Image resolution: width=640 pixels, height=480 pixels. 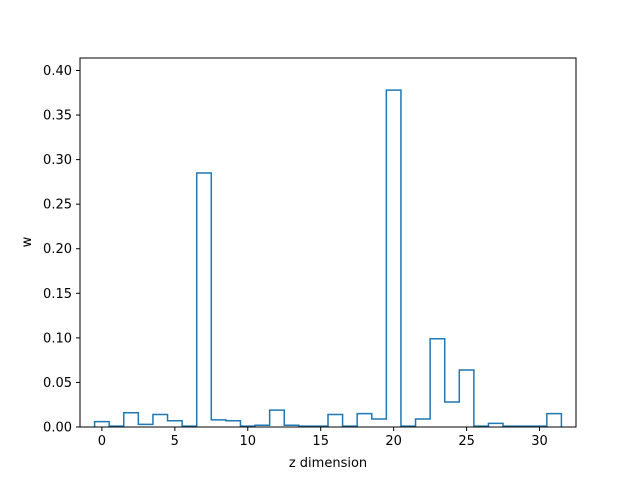 I want to click on y-axis-label: w, so click(x=27, y=241).